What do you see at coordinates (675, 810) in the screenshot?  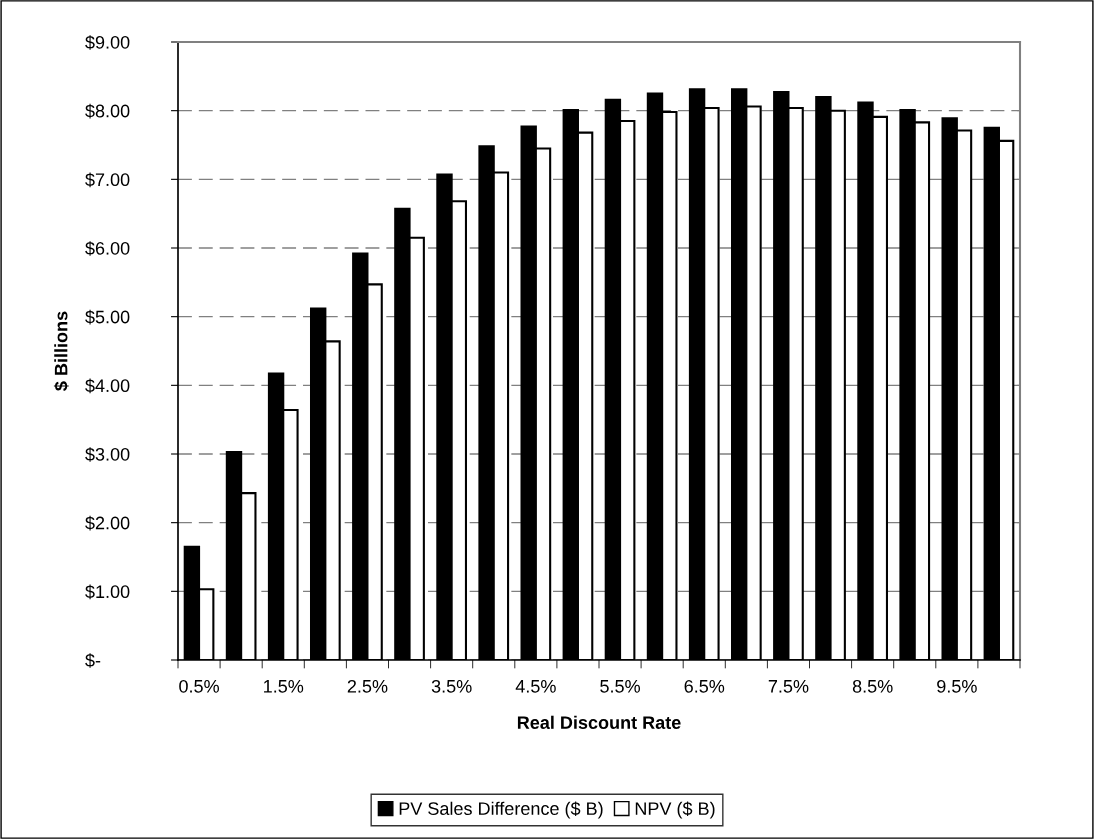 I see `legend-label: NPV ($ B)` at bounding box center [675, 810].